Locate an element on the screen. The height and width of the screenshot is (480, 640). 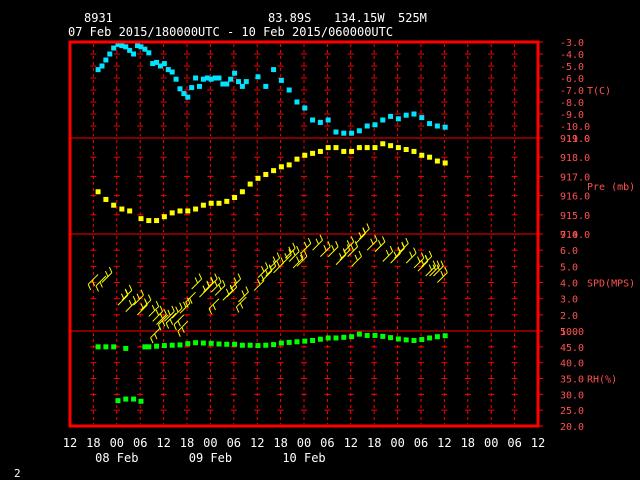
longitude: 134.15W is located at coordinates (359, 18).